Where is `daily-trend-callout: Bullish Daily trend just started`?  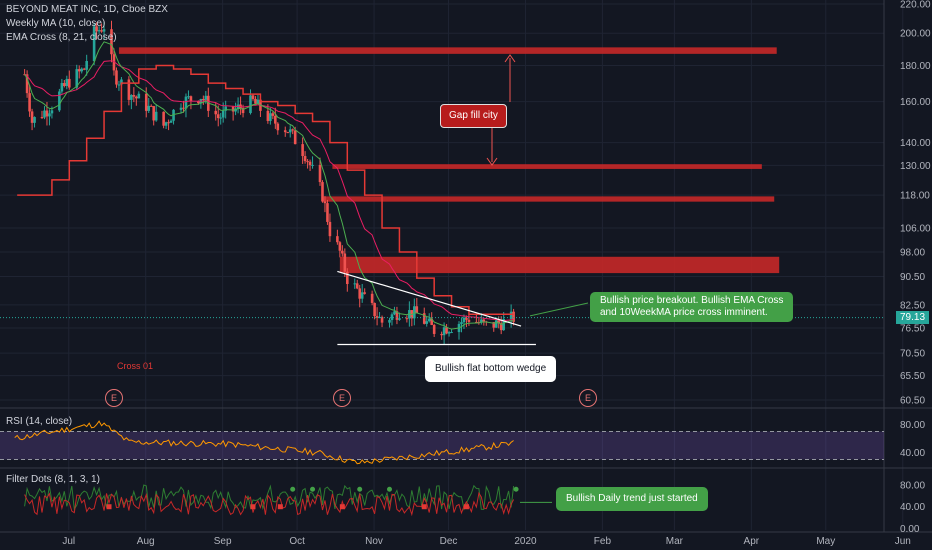 daily-trend-callout: Bullish Daily trend just started is located at coordinates (632, 499).